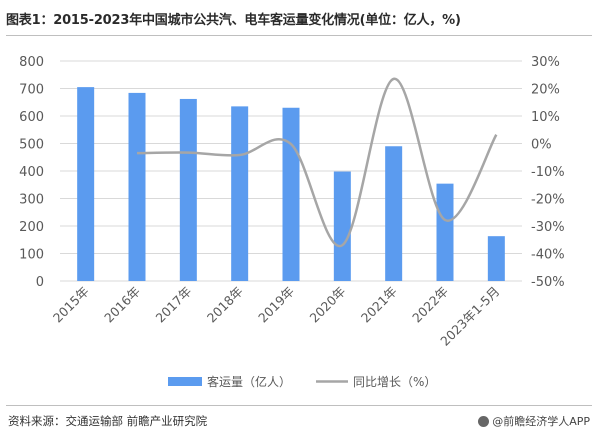  What do you see at coordinates (548, 200) in the screenshot?
I see `y2-tick-label: -20%` at bounding box center [548, 200].